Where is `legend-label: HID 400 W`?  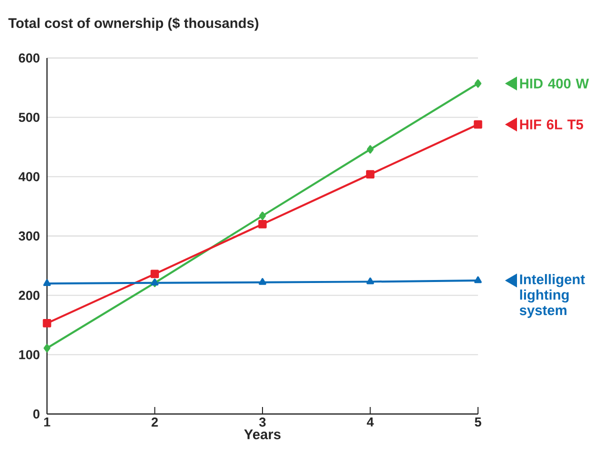
legend-label: HID 400 W is located at coordinates (554, 83).